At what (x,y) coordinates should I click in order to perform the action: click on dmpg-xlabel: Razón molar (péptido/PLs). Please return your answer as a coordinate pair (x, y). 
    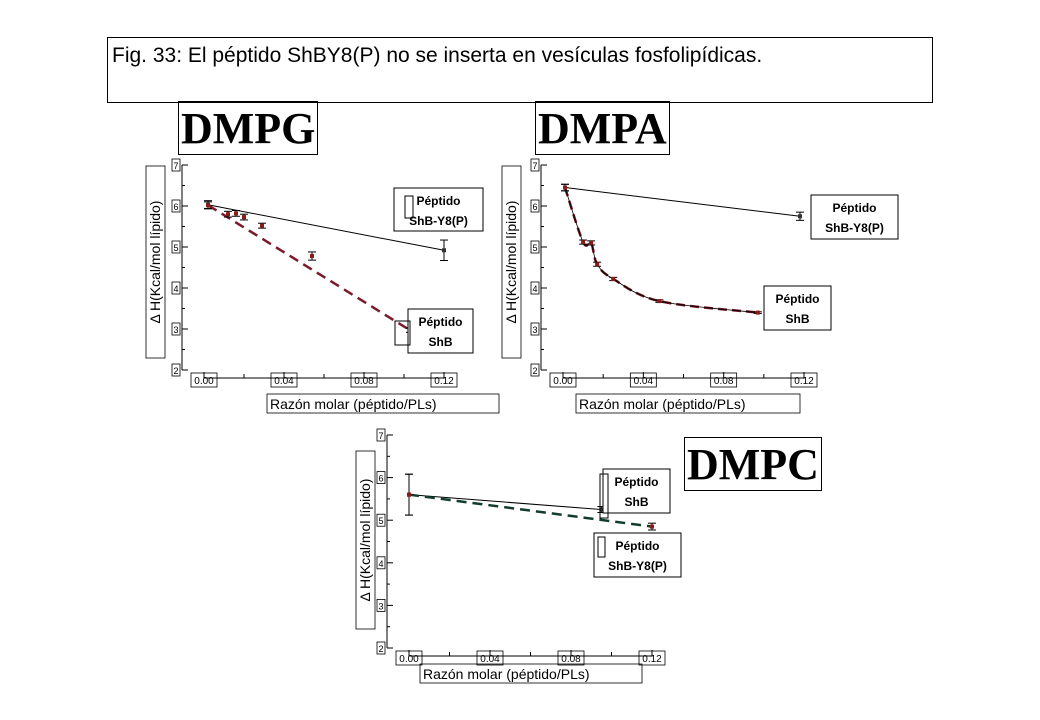
    Looking at the image, I should click on (353, 404).